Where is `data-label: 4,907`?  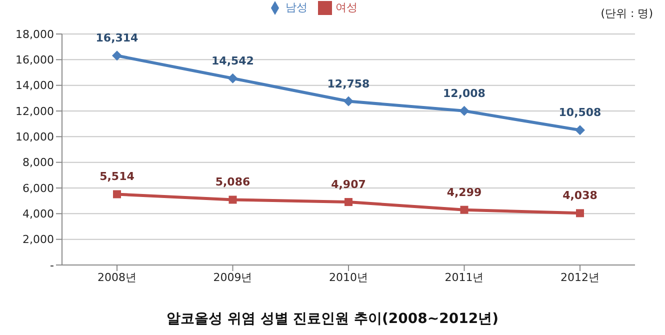 data-label: 4,907 is located at coordinates (348, 185).